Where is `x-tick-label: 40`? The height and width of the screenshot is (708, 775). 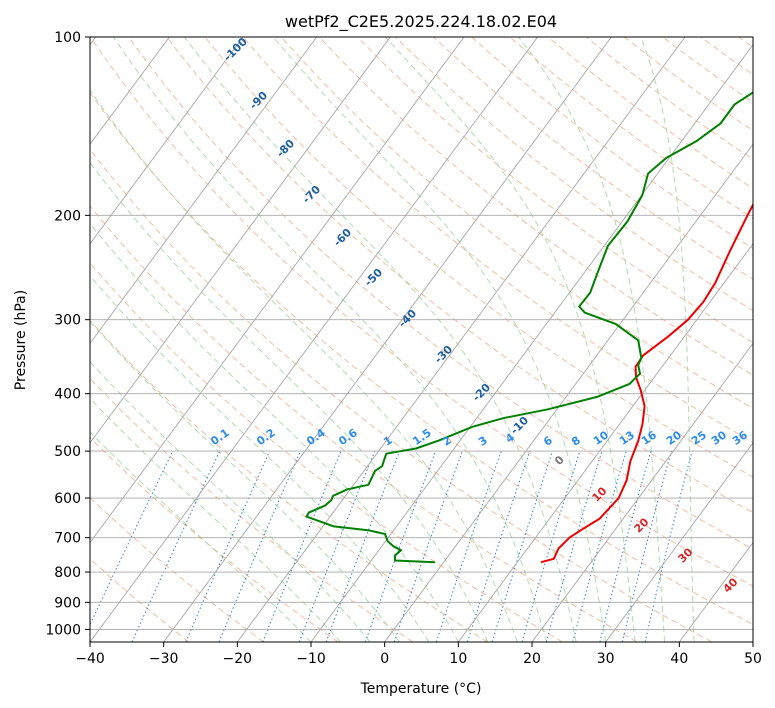 x-tick-label: 40 is located at coordinates (679, 659).